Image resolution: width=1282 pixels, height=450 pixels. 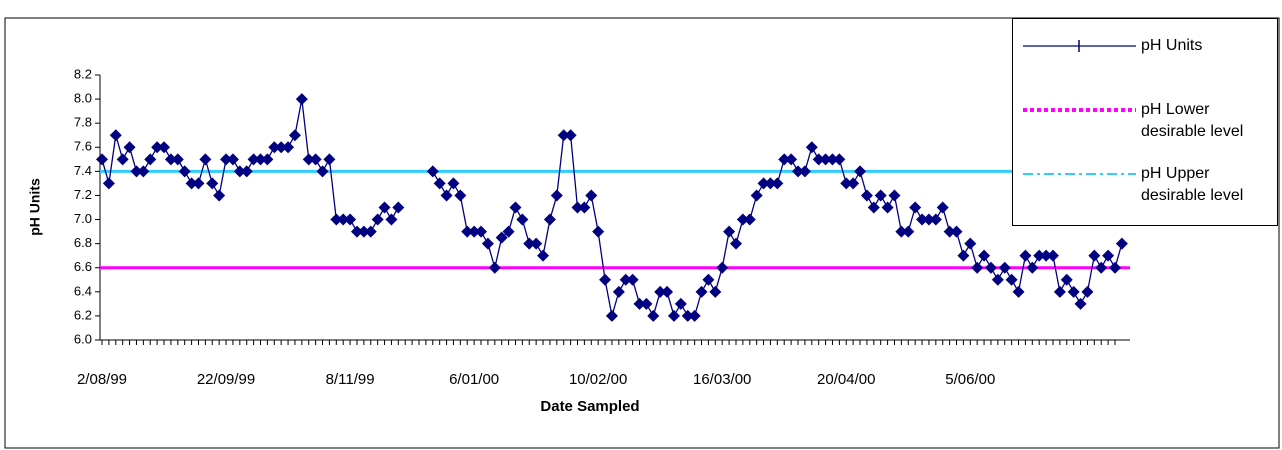 I want to click on y-tick-label: 8.2, so click(x=83, y=73).